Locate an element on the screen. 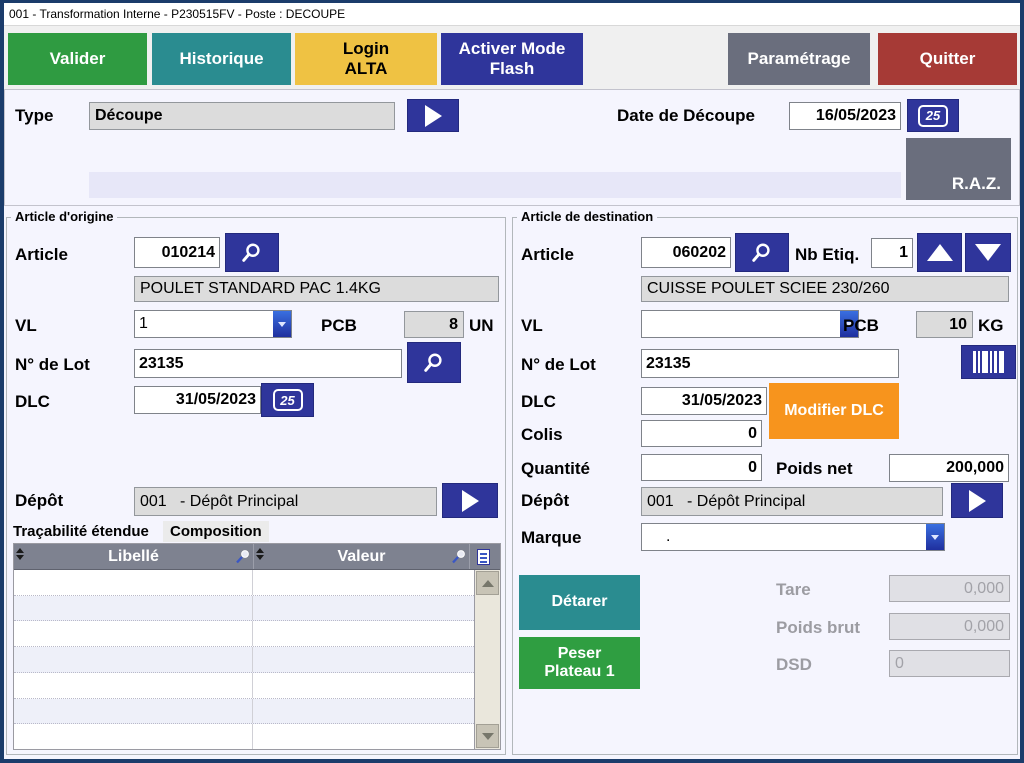  origin-article-search-button is located at coordinates (252, 252).